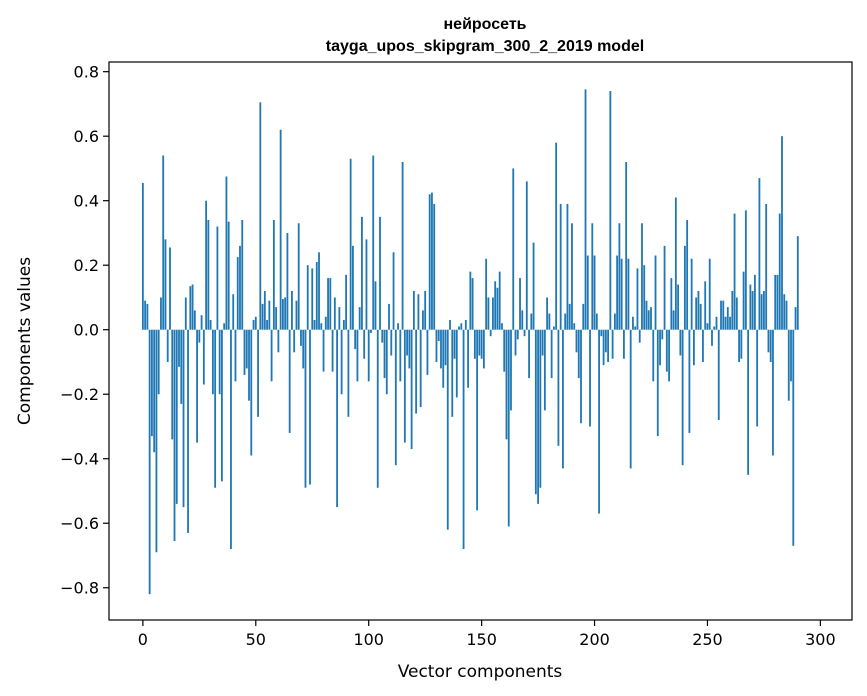  I want to click on y-tick-label: 0.2, so click(86, 265).